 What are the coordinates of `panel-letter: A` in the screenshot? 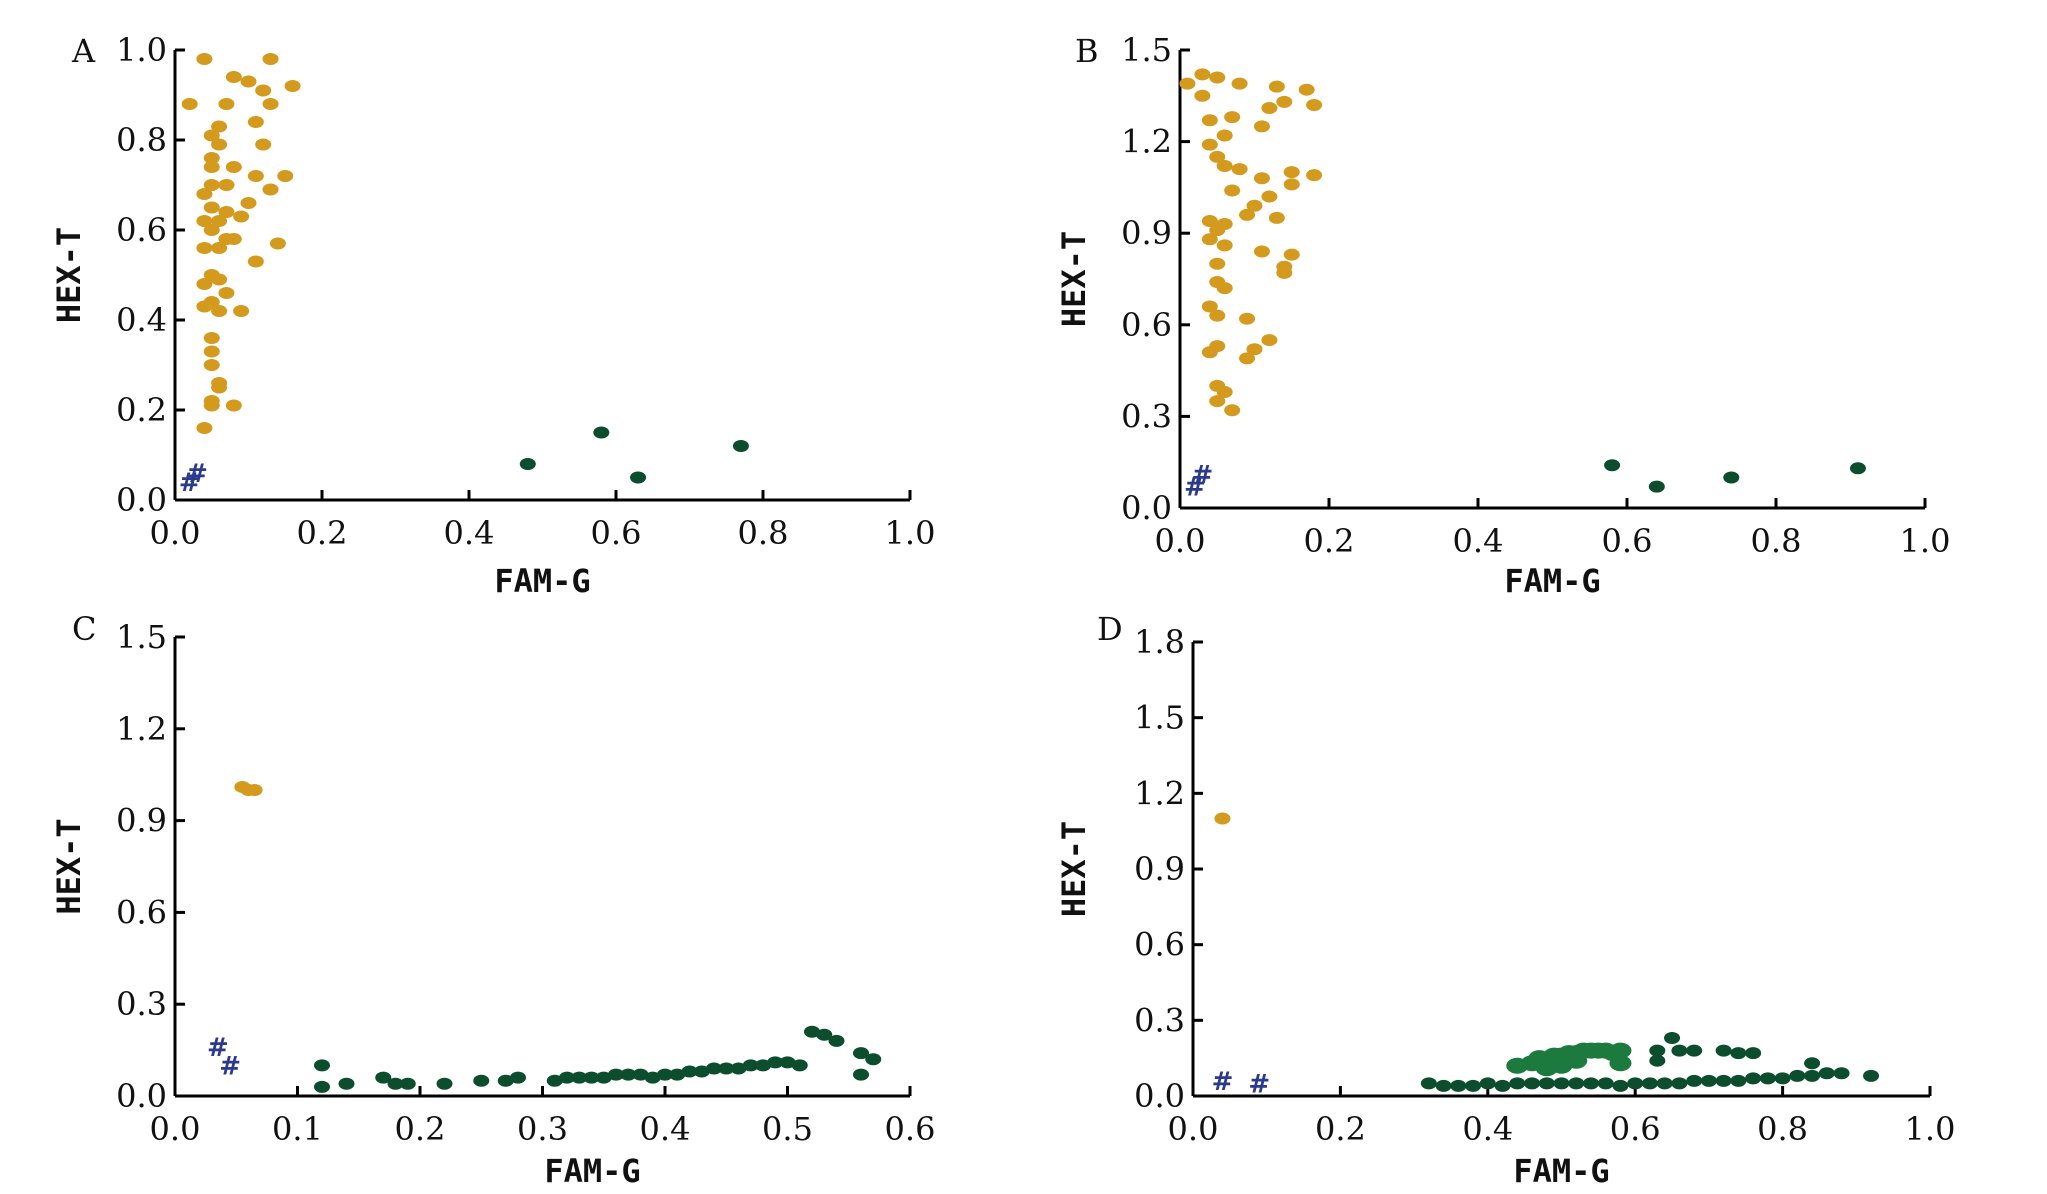 It's located at (83, 51).